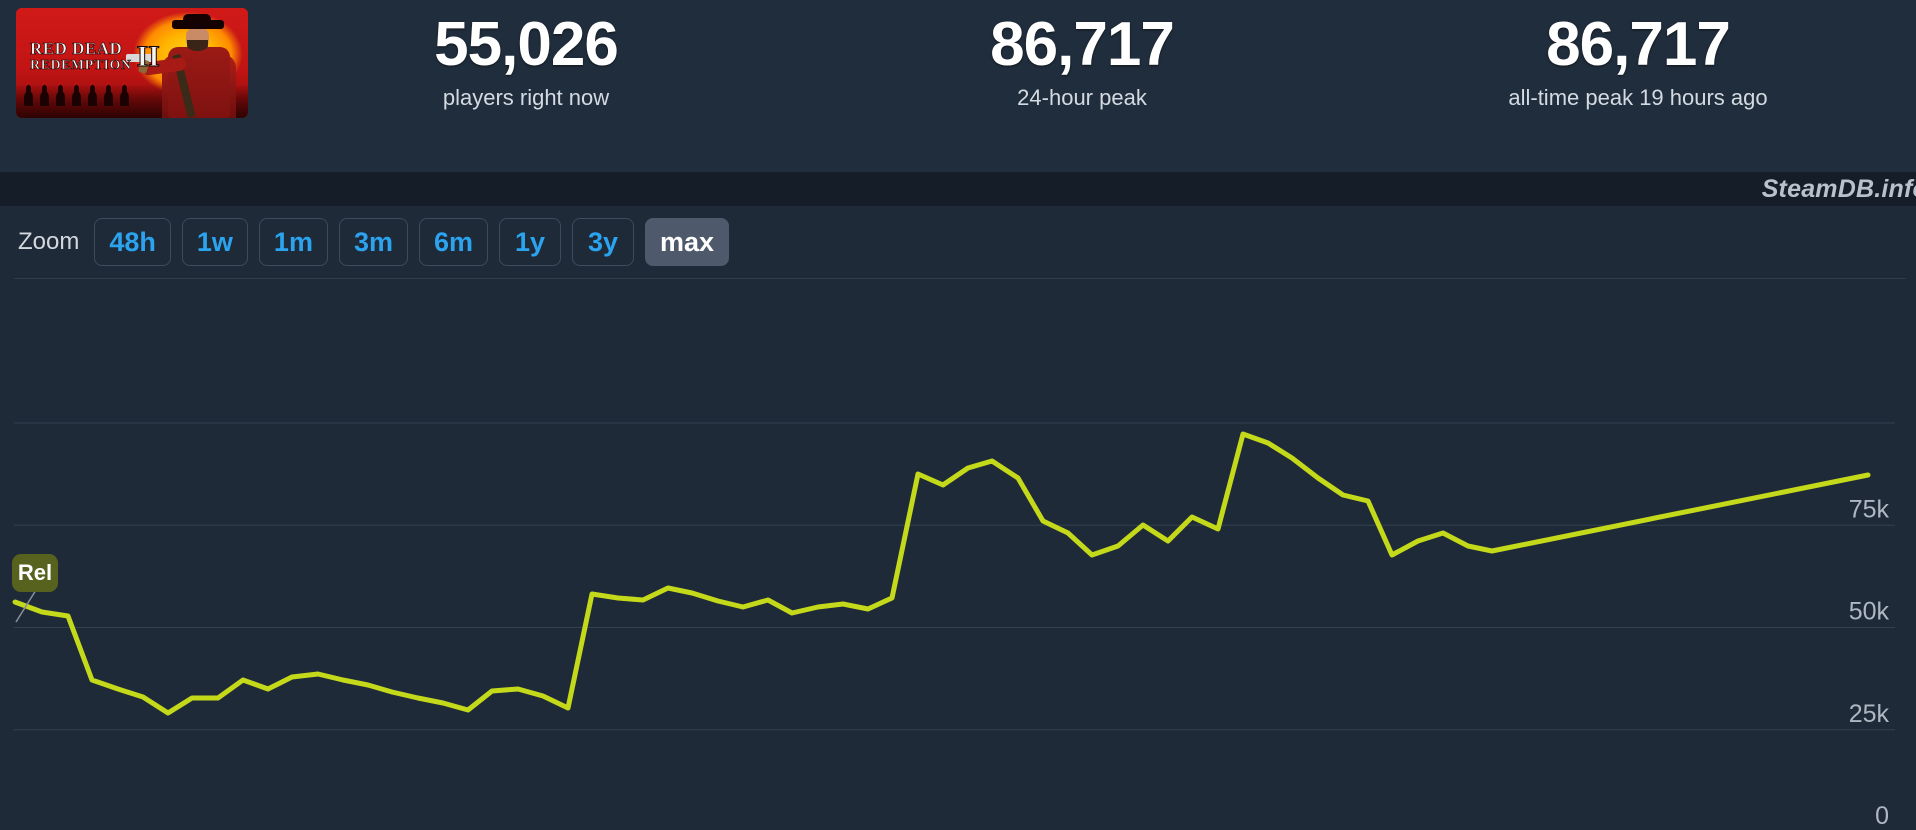  I want to click on stat-block: 86,717 24-hour peak, so click(1082, 75).